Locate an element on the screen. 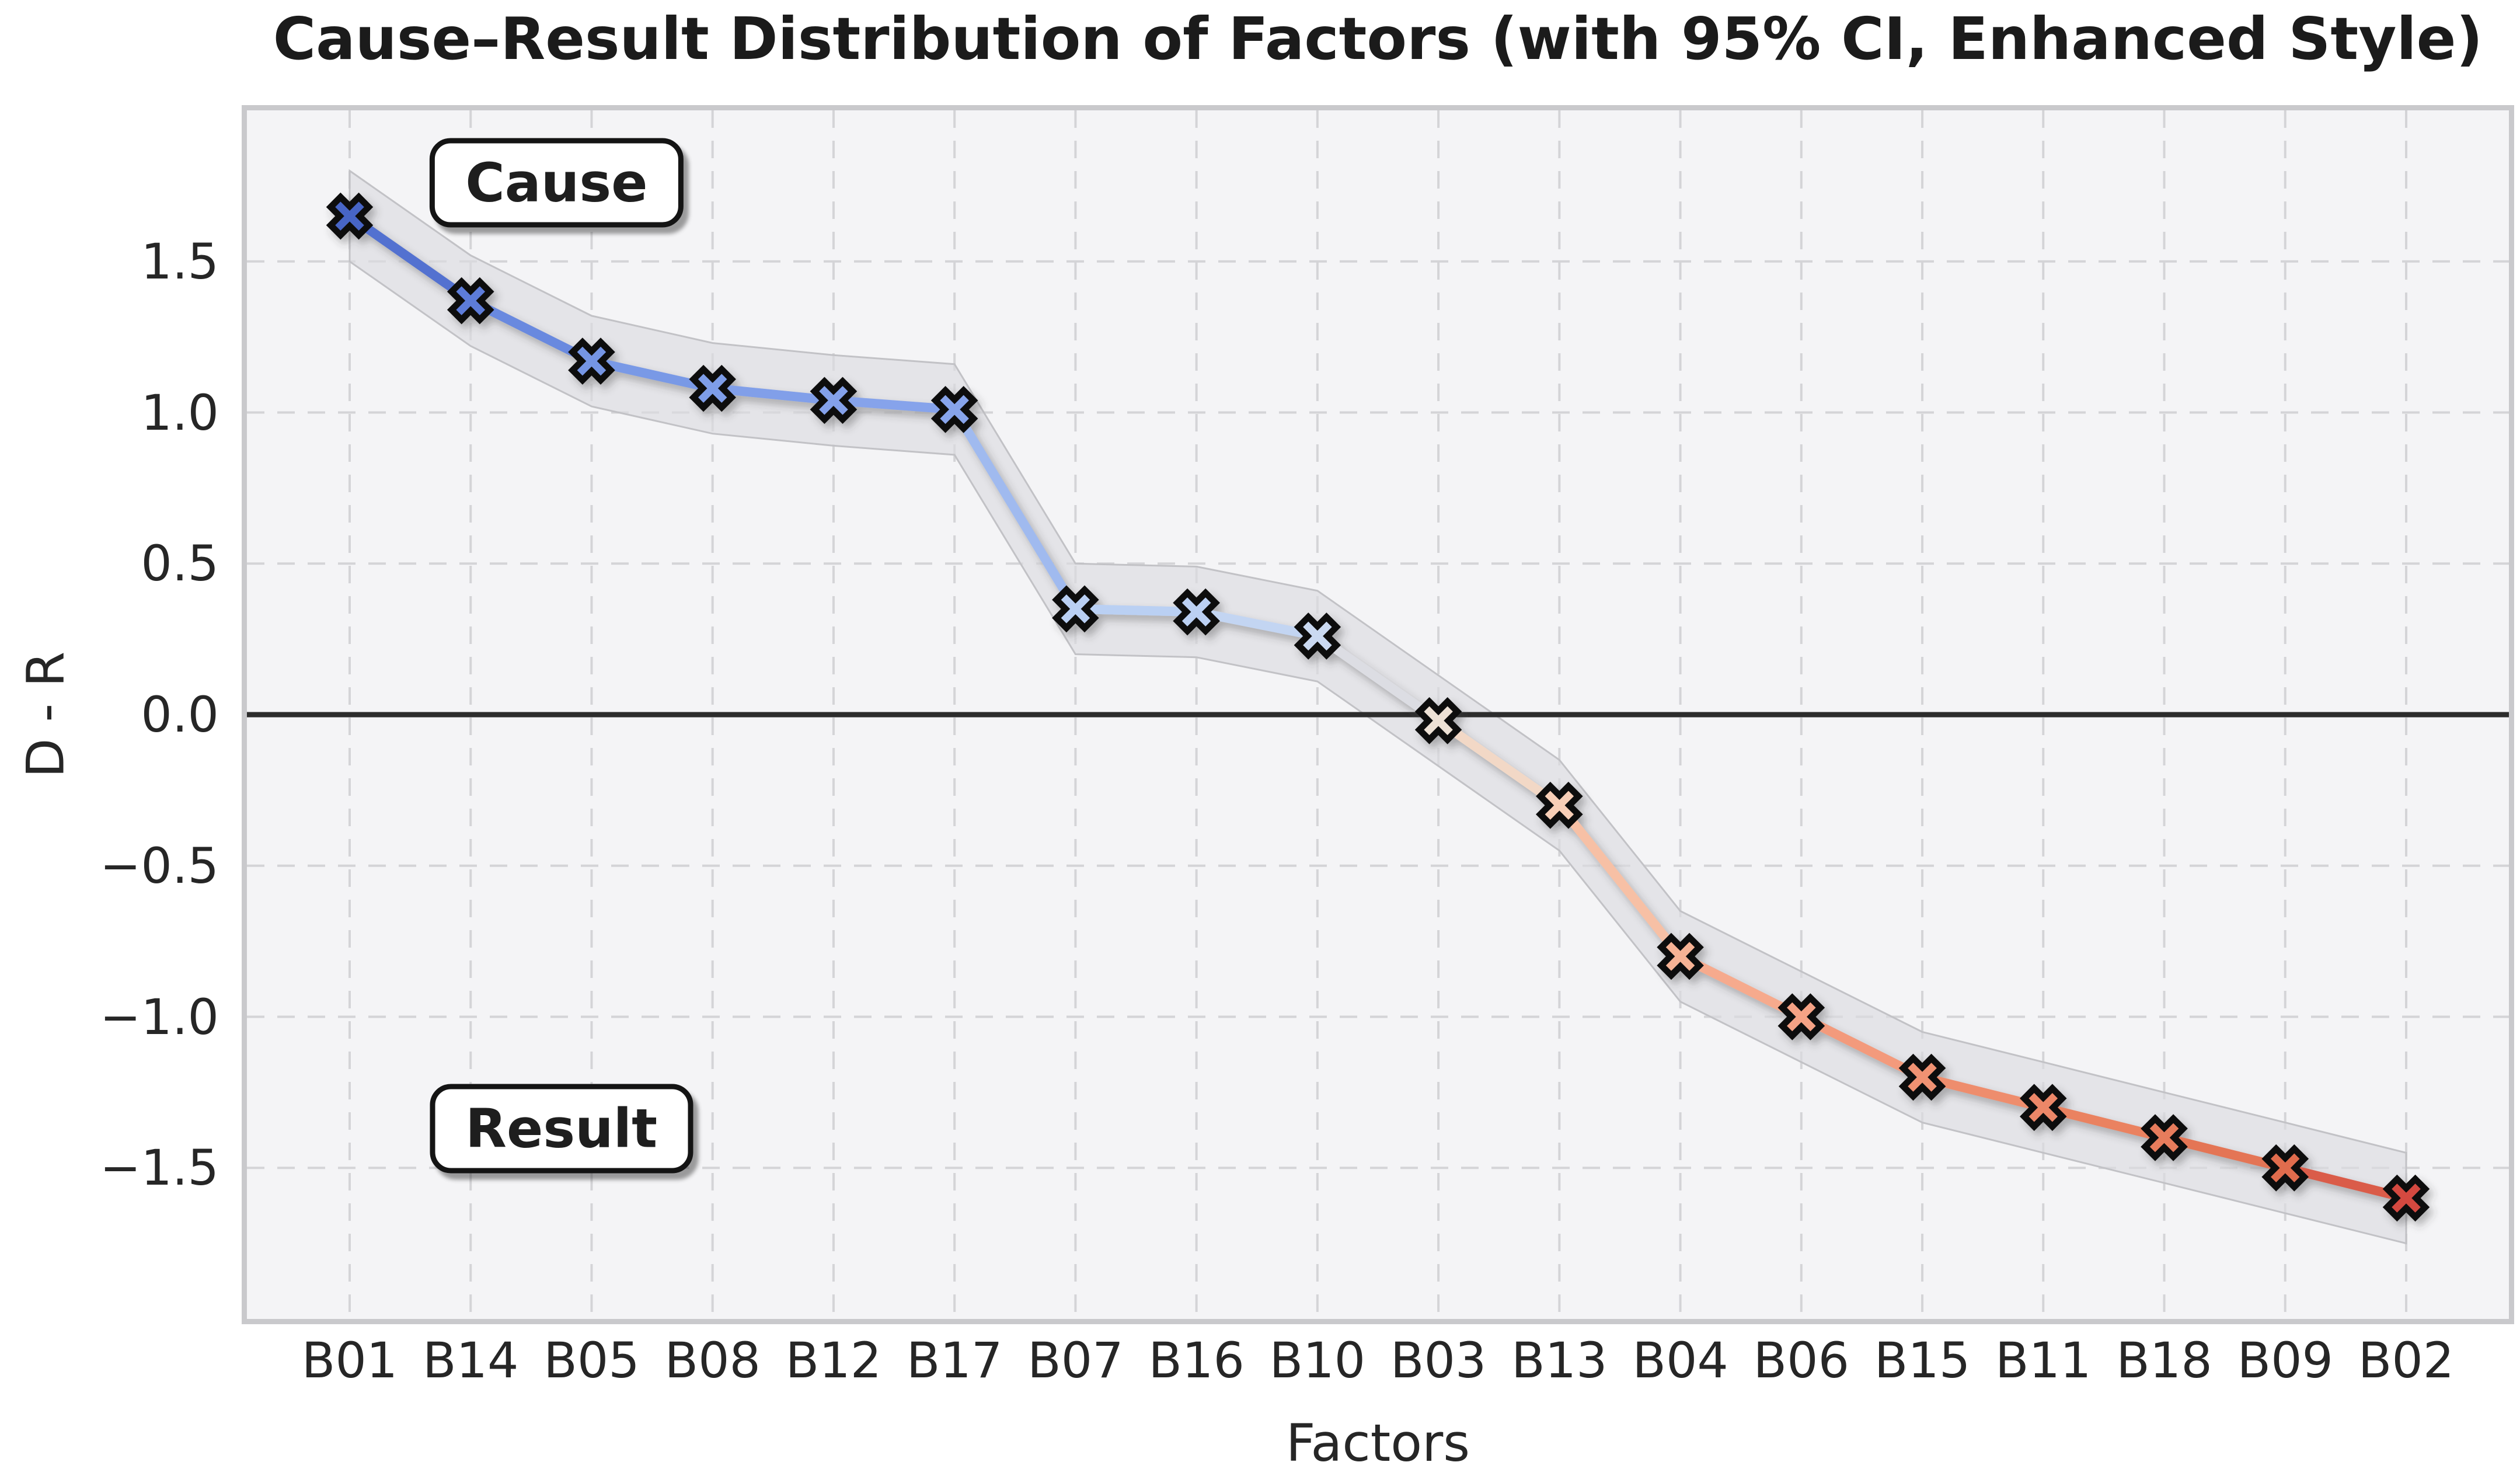 The height and width of the screenshot is (1476, 2520). x-tick-label-B01: B01 is located at coordinates (349, 1360).